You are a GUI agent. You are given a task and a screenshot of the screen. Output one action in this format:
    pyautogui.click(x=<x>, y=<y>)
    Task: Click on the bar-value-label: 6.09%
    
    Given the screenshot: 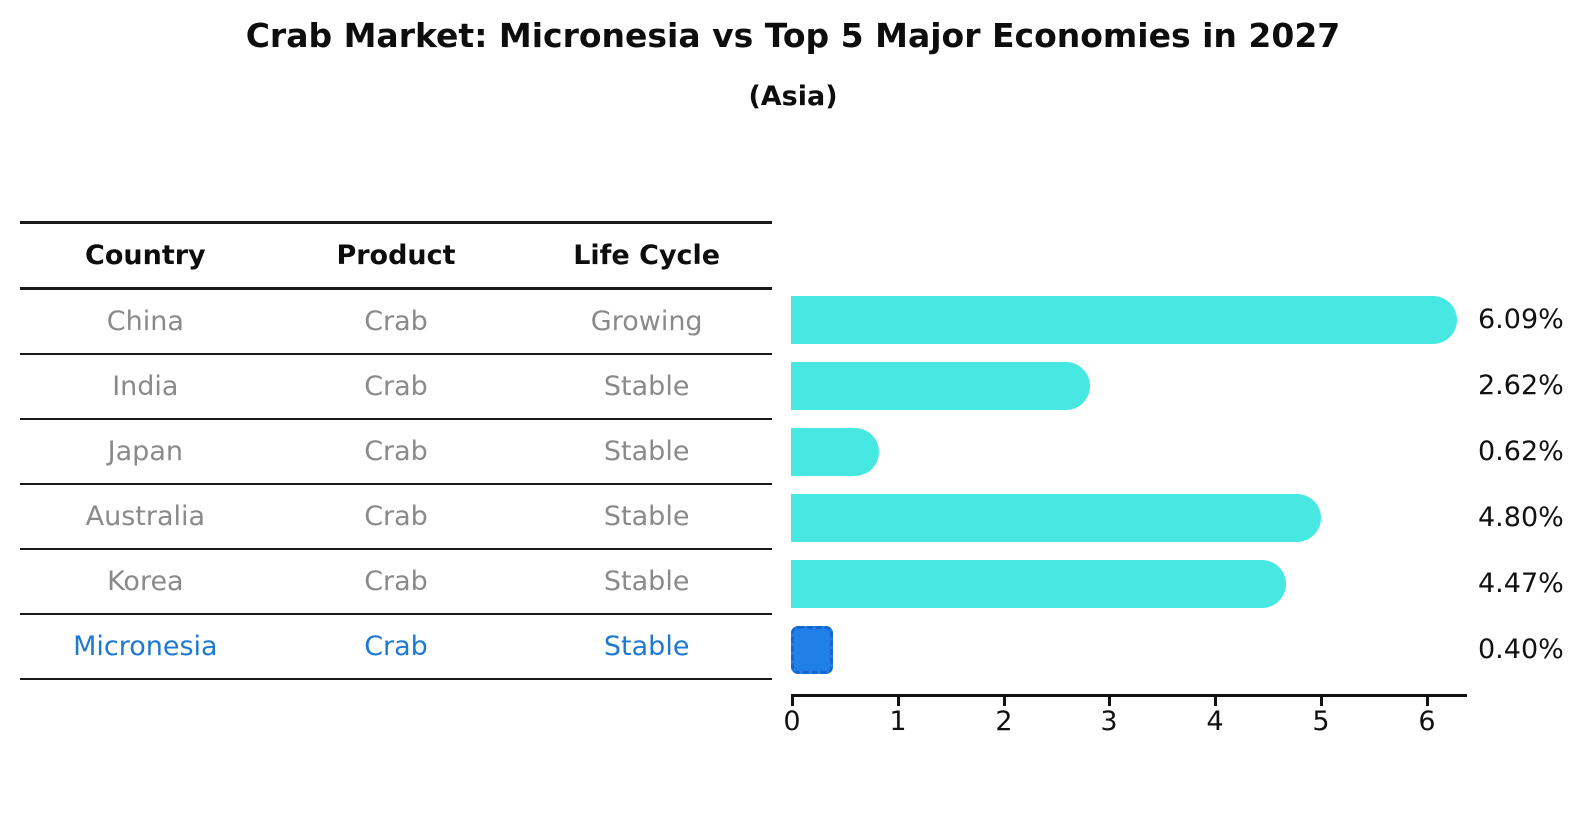 What is the action you would take?
    pyautogui.click(x=1521, y=319)
    